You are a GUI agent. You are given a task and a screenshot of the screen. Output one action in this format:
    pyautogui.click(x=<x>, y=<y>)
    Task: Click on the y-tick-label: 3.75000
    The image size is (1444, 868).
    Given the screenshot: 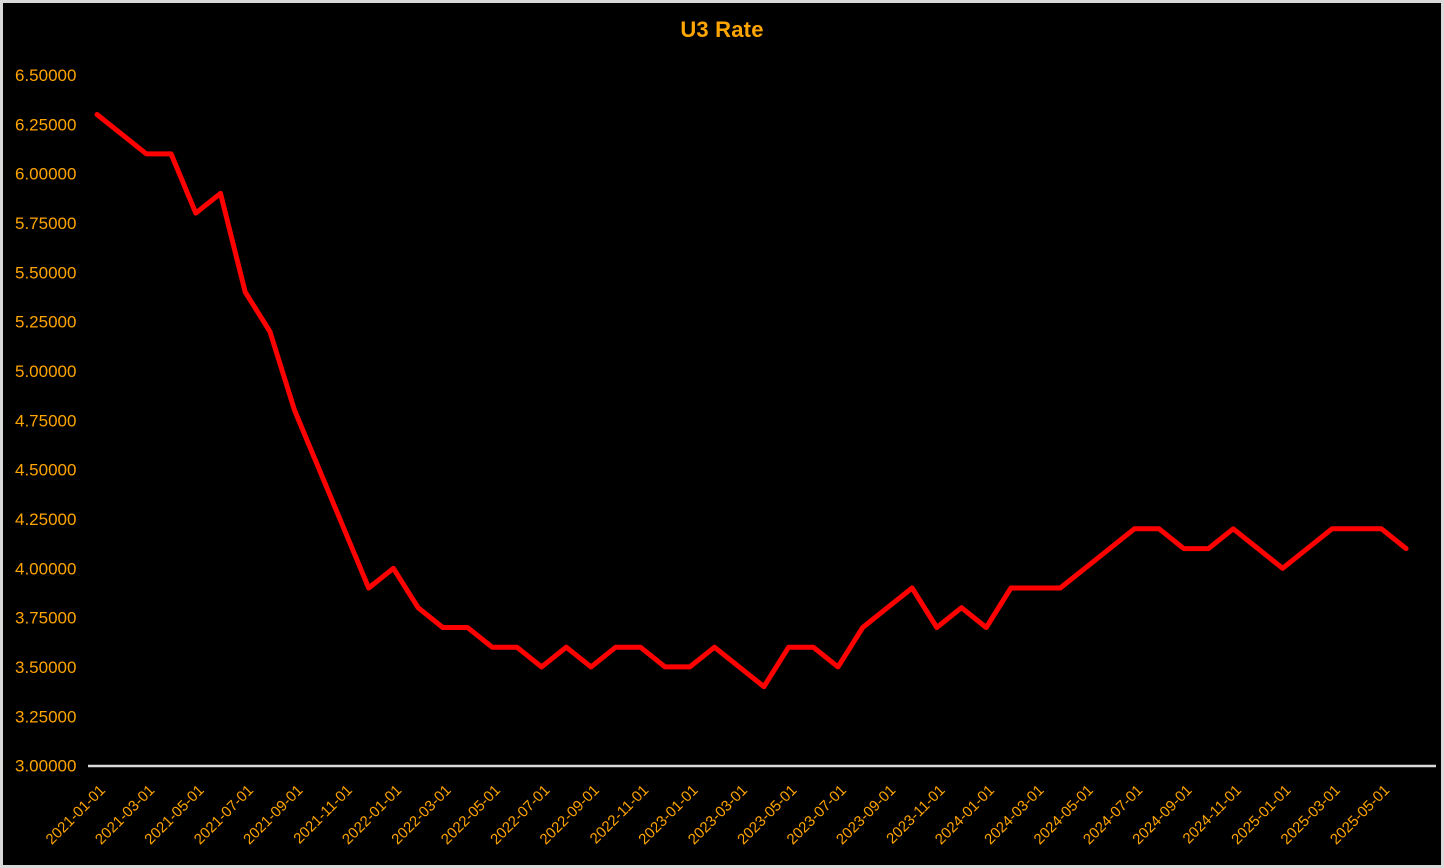 What is the action you would take?
    pyautogui.click(x=45, y=618)
    